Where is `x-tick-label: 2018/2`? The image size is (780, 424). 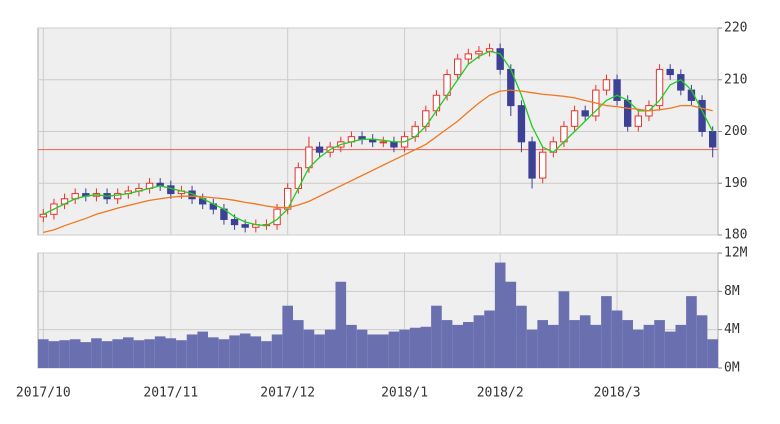
x-tick-label: 2018/2 is located at coordinates (500, 393).